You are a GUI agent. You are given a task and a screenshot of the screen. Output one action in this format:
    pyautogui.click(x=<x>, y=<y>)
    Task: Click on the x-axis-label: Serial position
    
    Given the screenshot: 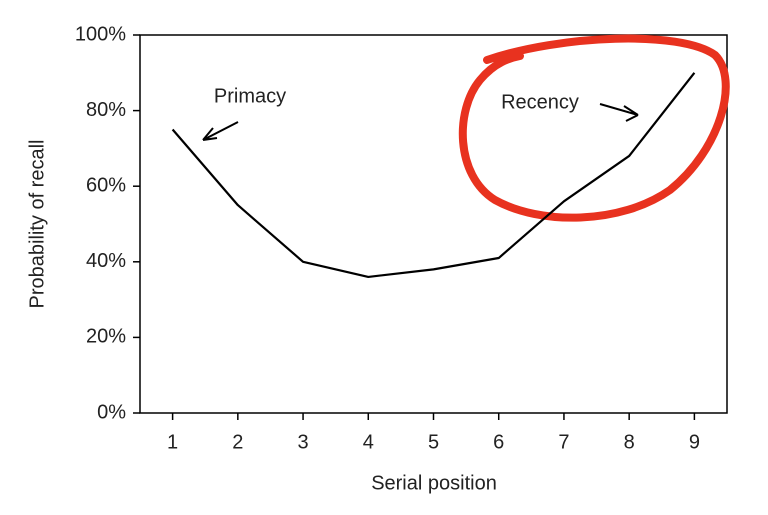 What is the action you would take?
    pyautogui.click(x=434, y=483)
    